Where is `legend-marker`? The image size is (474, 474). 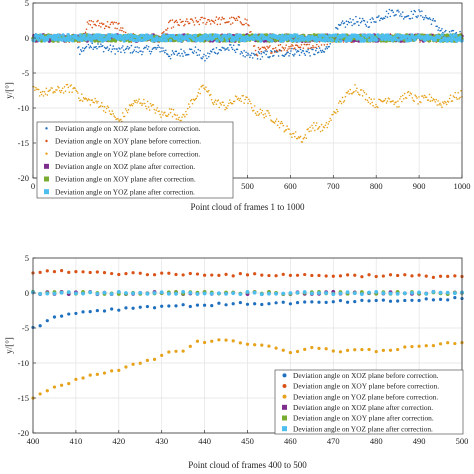
legend-marker is located at coordinates (284, 429).